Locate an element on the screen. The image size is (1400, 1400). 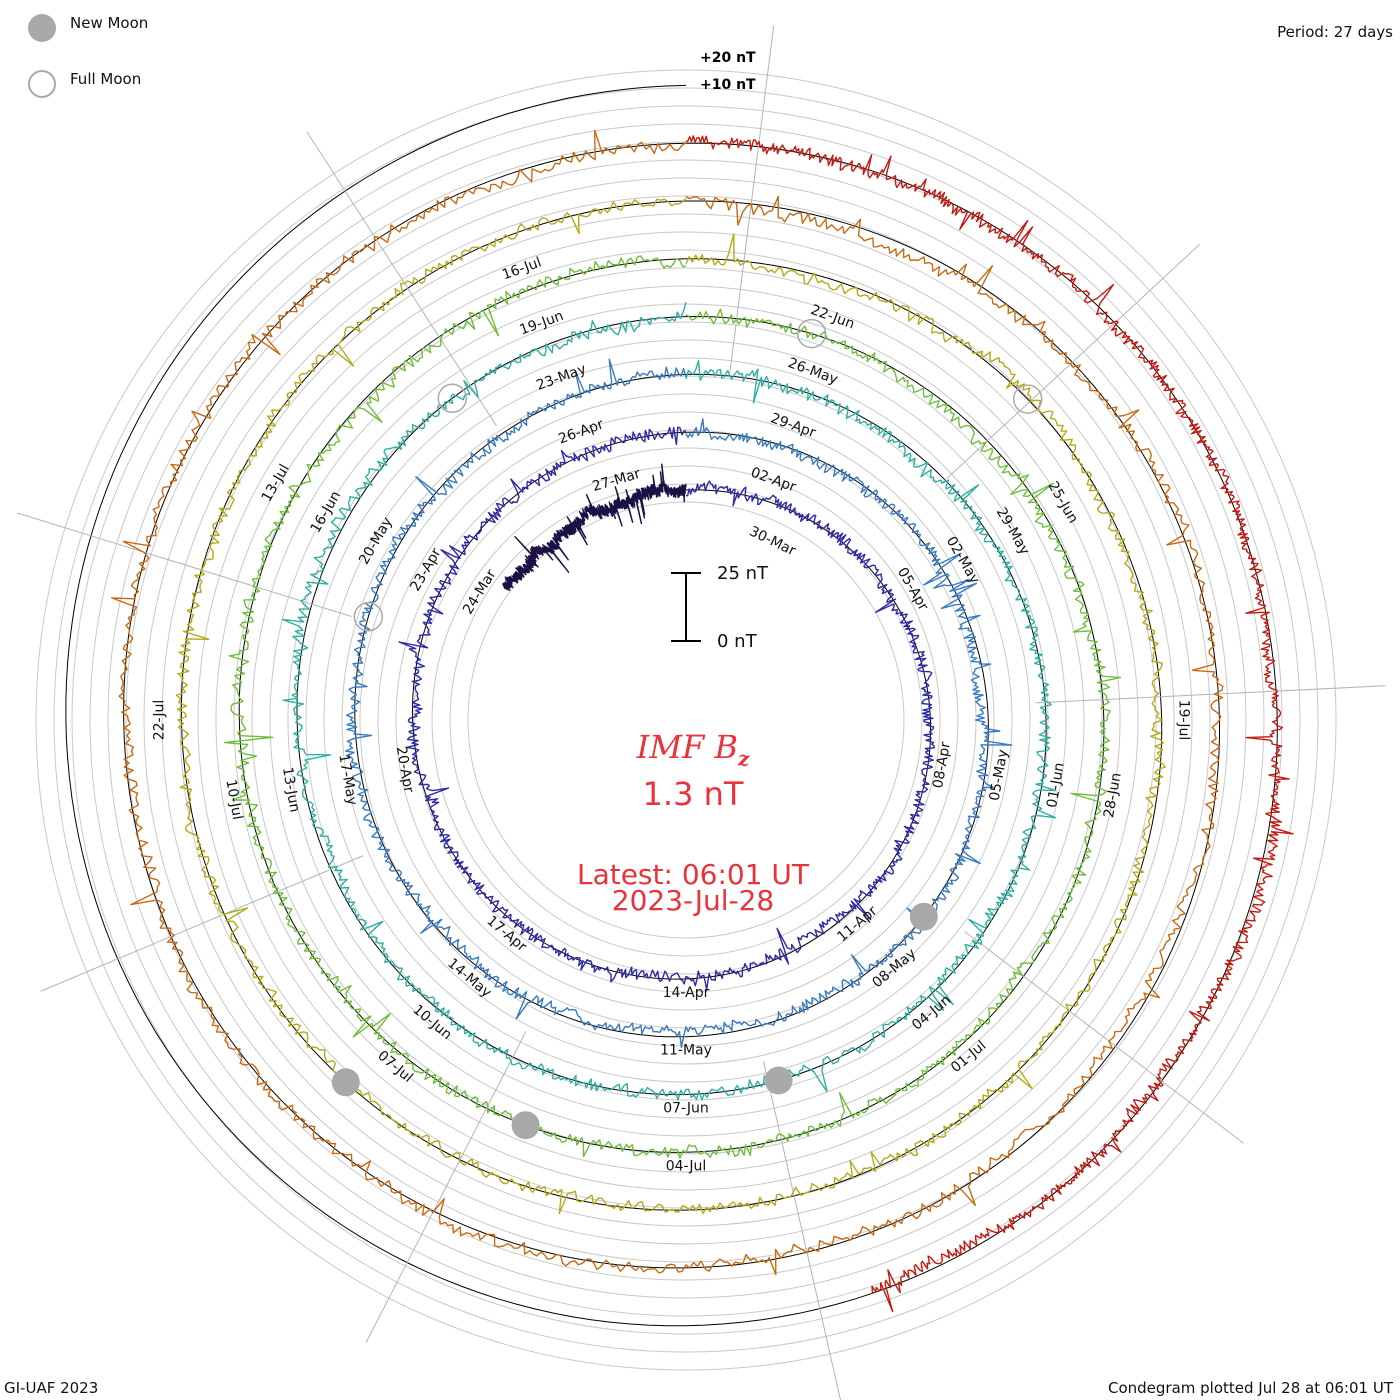
date-label: 19-Jun is located at coordinates (542, 323).